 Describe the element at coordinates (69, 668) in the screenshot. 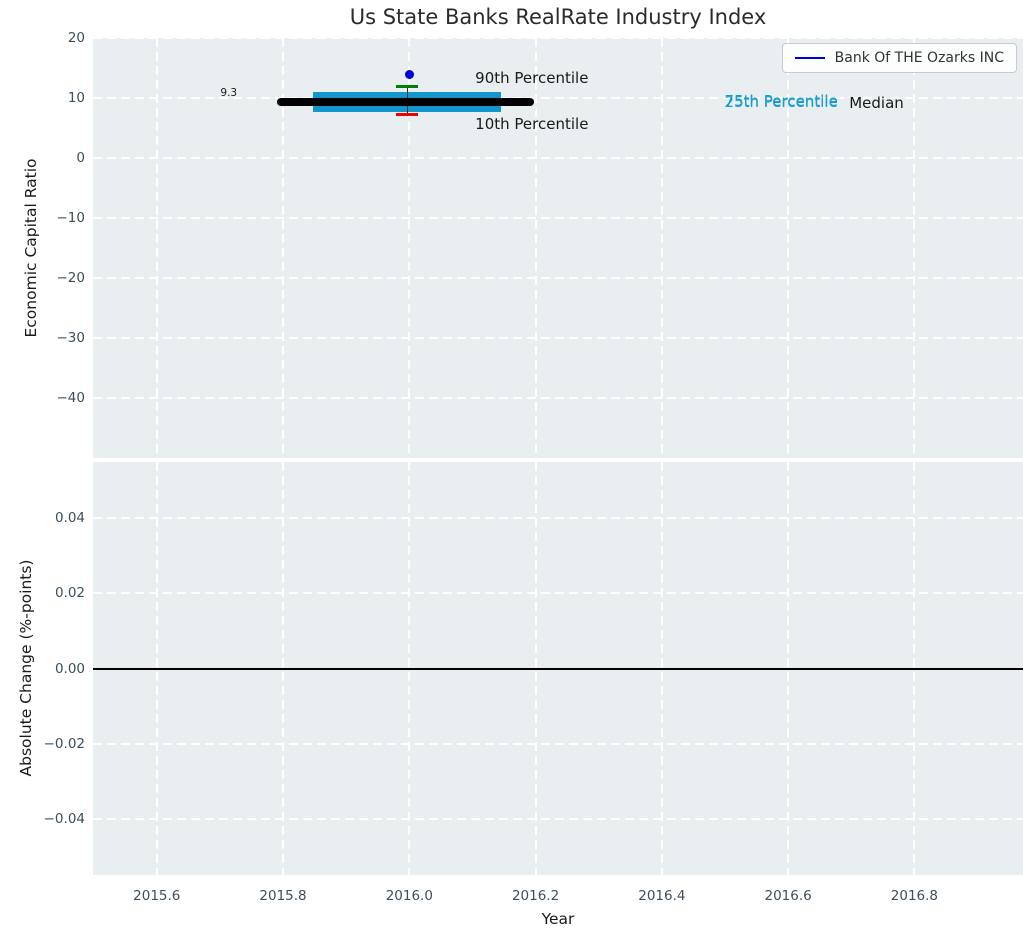

I see `y-tick-label: 0.00` at that location.